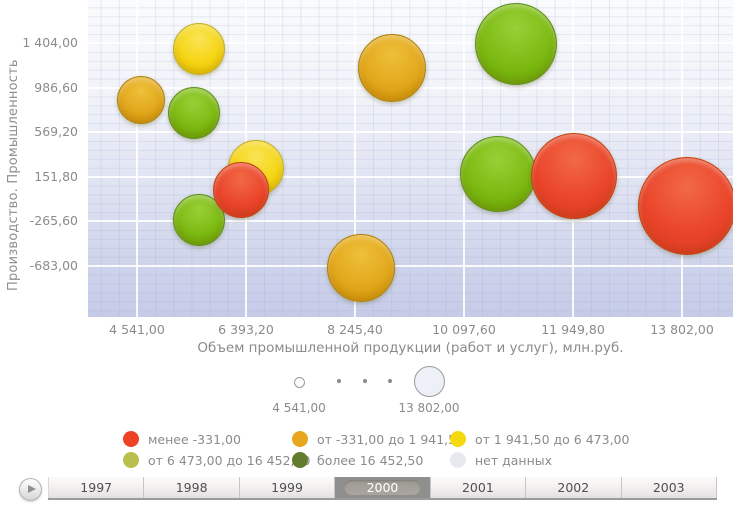 This screenshot has width=738, height=512. I want to click on y-tick-label: 569,20, so click(56, 131).